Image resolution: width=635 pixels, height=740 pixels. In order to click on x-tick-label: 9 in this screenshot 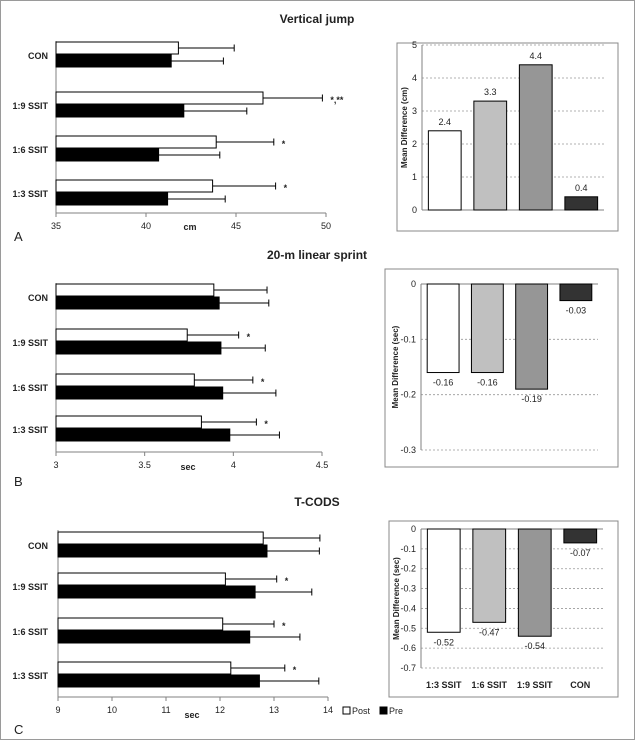, I will do `click(57, 710)`.